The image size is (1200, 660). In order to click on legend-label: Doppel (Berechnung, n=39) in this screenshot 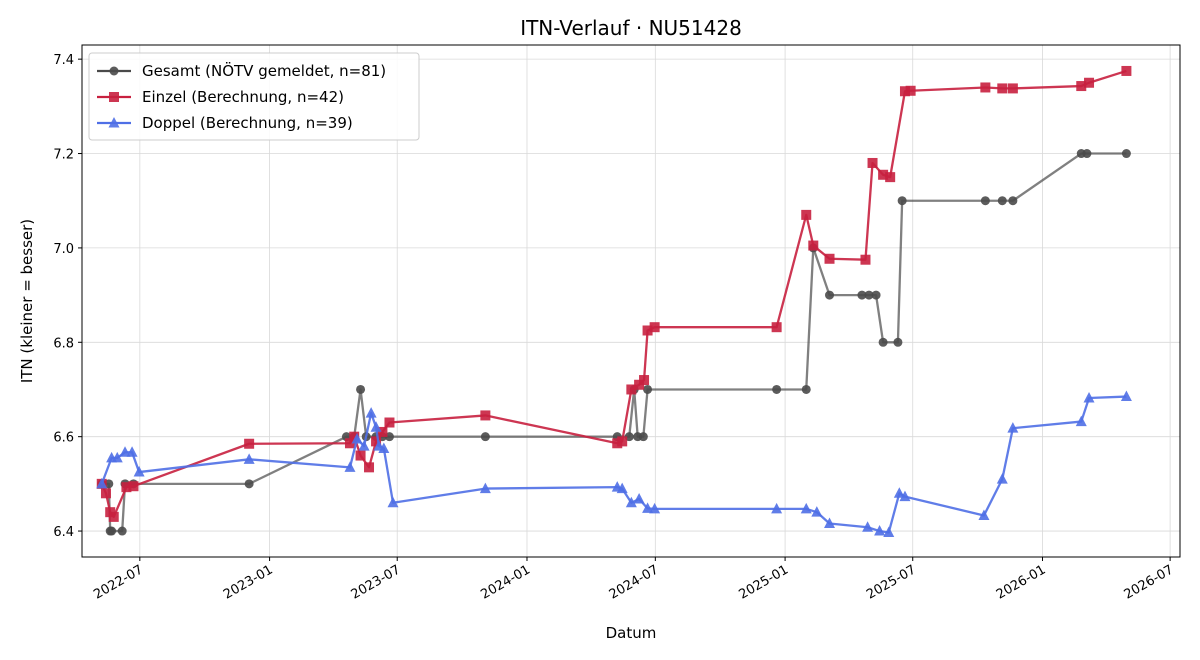, I will do `click(247, 123)`.